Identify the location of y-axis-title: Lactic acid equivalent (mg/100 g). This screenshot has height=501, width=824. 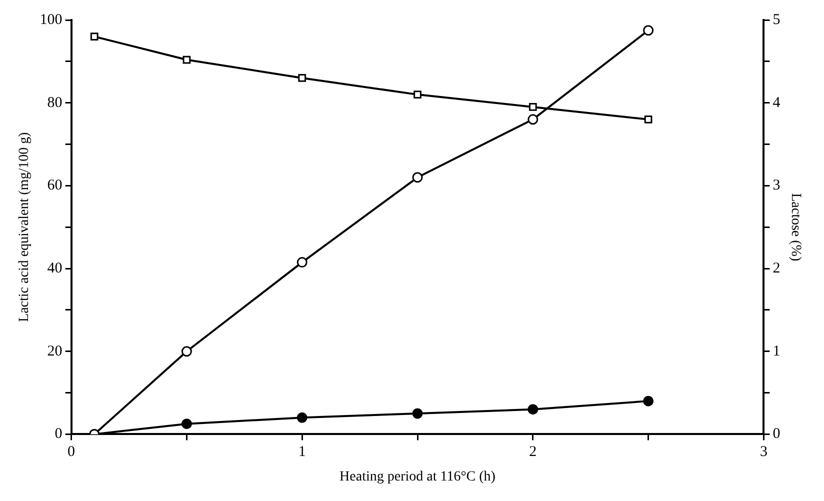
(24, 227).